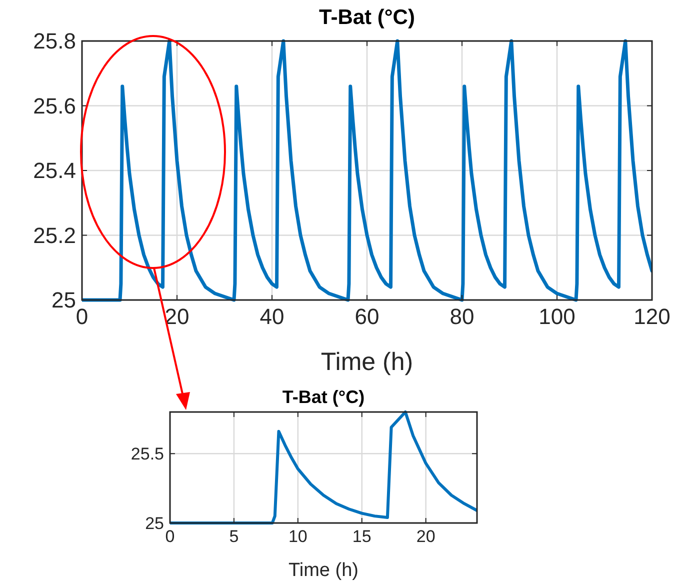 This screenshot has width=676, height=585. What do you see at coordinates (272, 316) in the screenshot?
I see `x-tick-label: 40` at bounding box center [272, 316].